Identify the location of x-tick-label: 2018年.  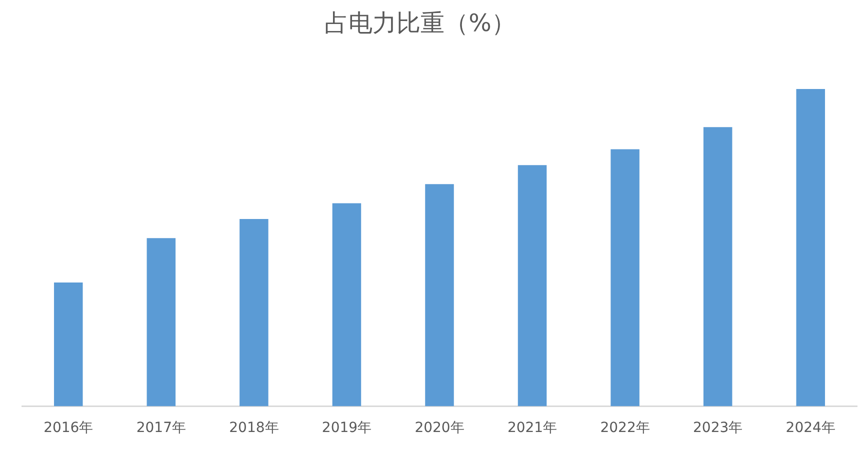
(254, 428).